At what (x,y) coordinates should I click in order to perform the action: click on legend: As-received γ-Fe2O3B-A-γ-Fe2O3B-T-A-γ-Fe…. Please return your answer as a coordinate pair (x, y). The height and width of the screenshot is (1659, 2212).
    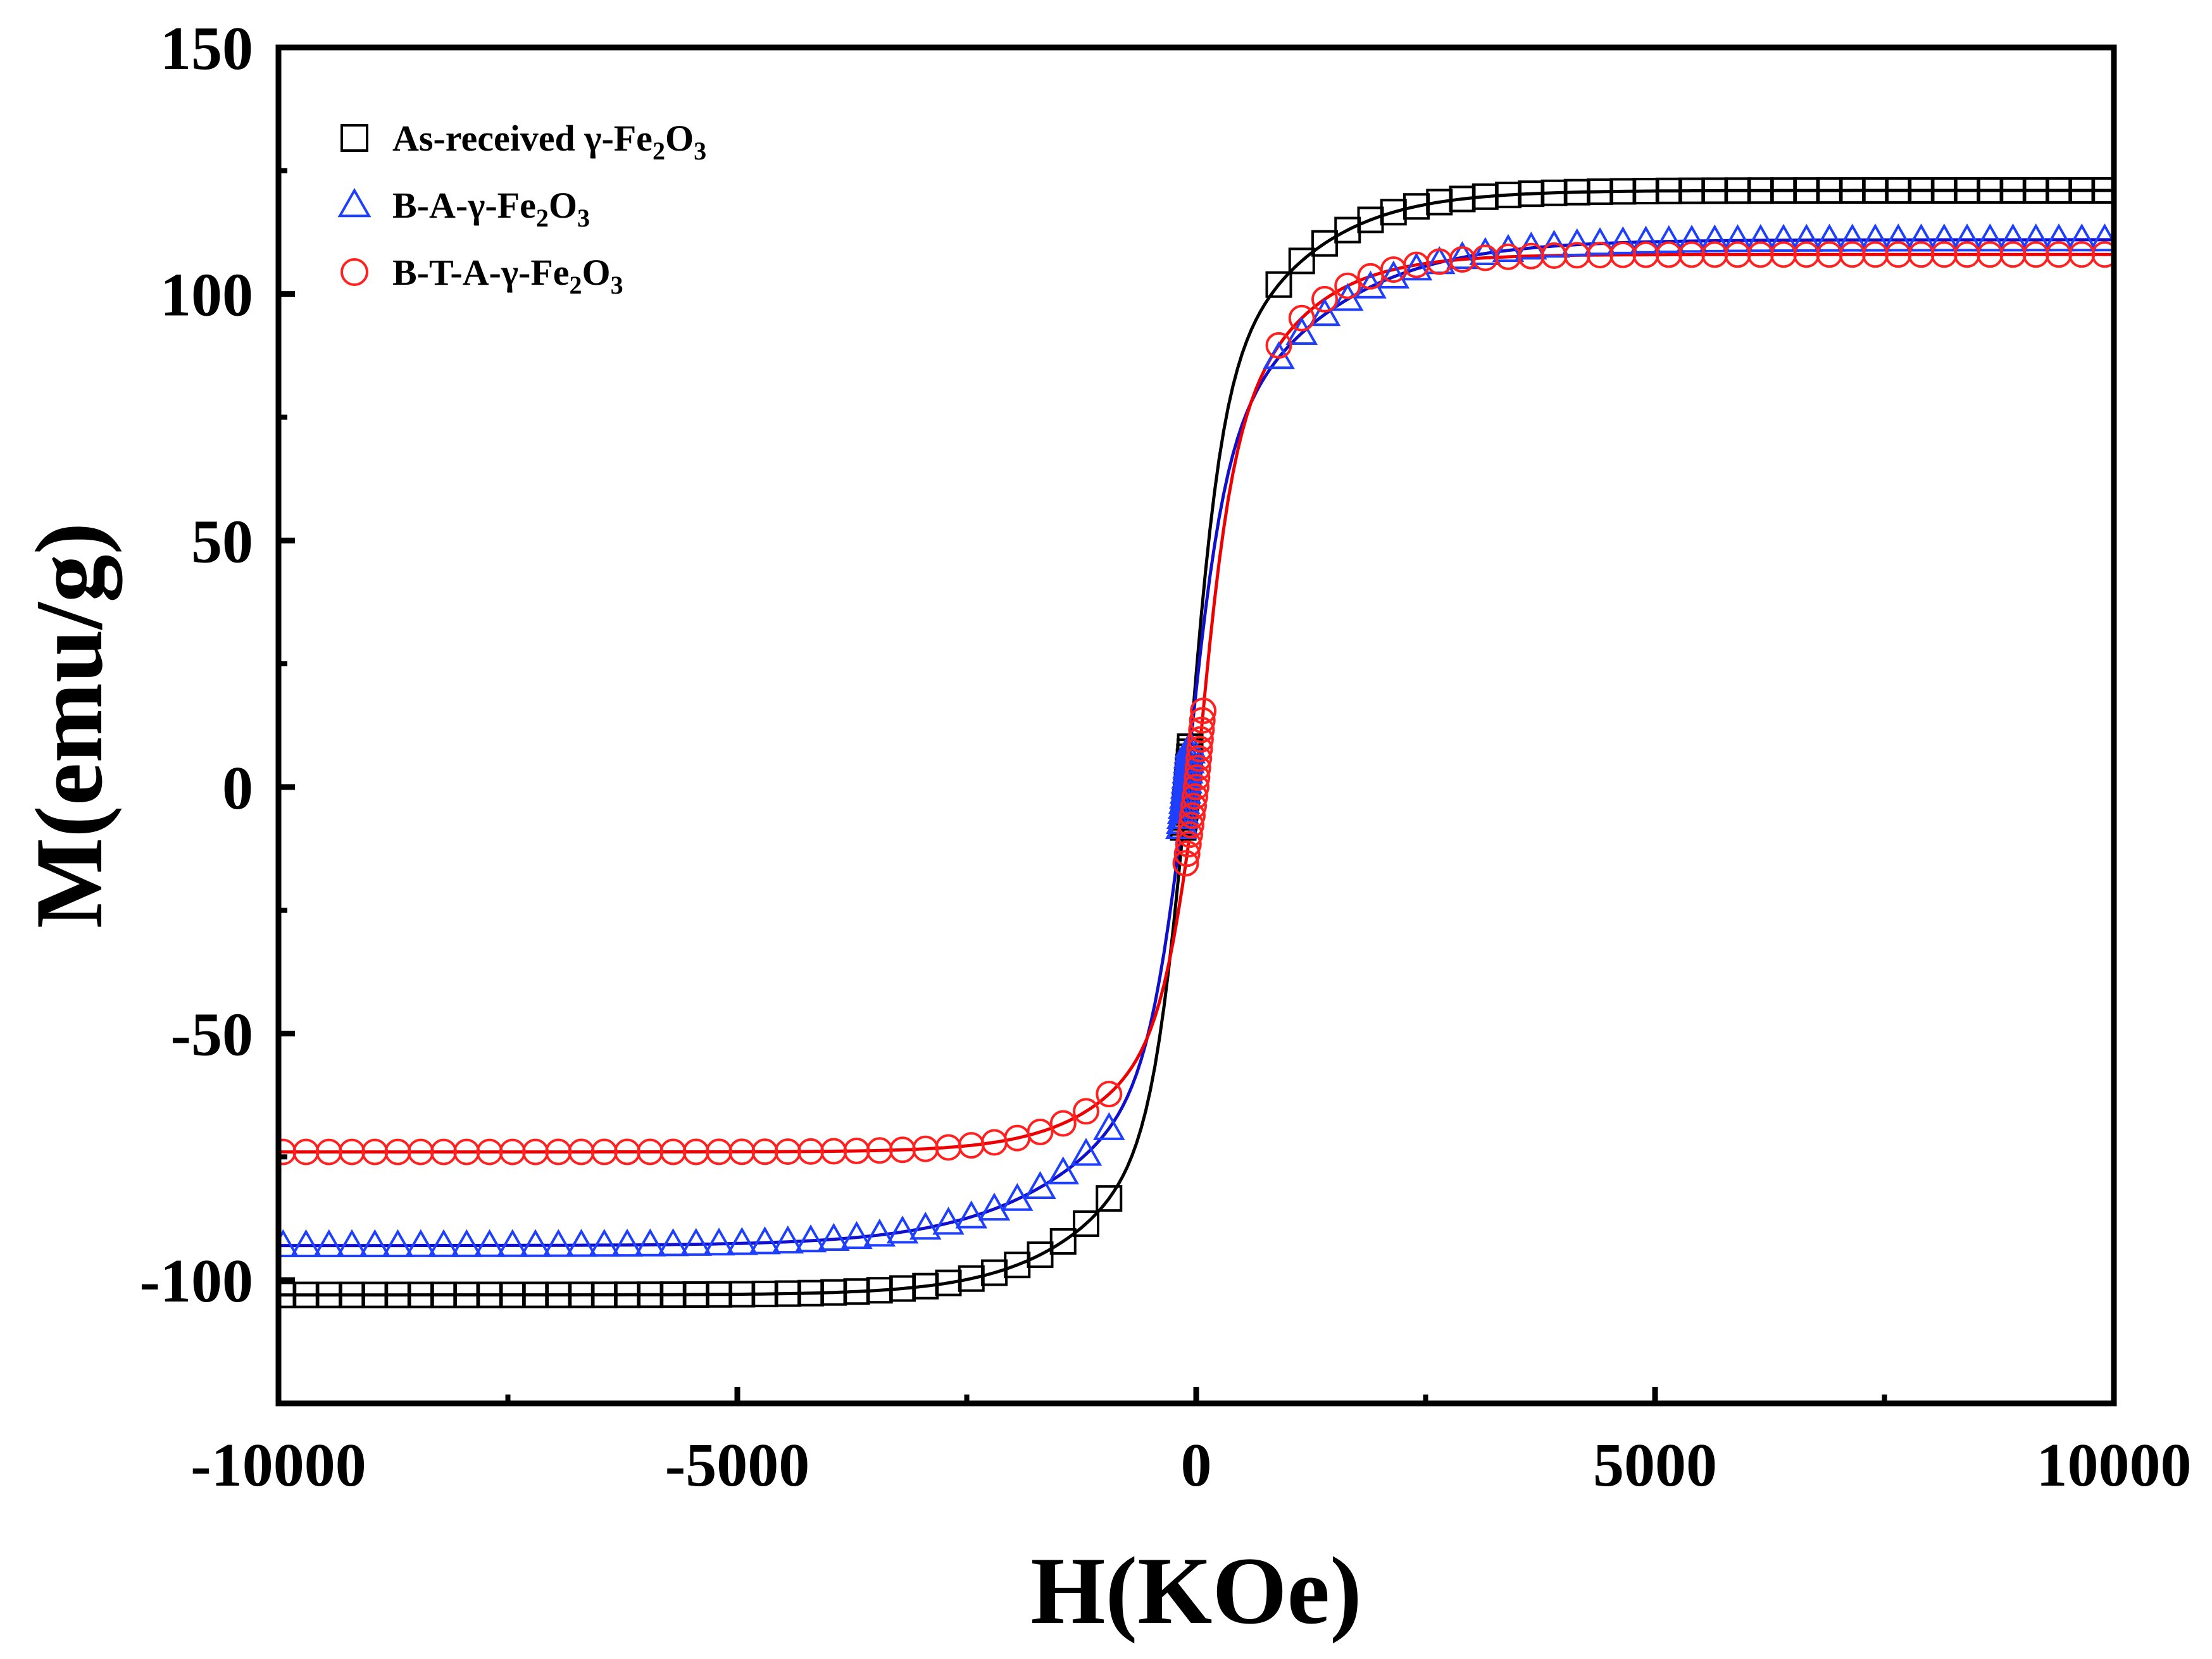
    Looking at the image, I should click on (522, 208).